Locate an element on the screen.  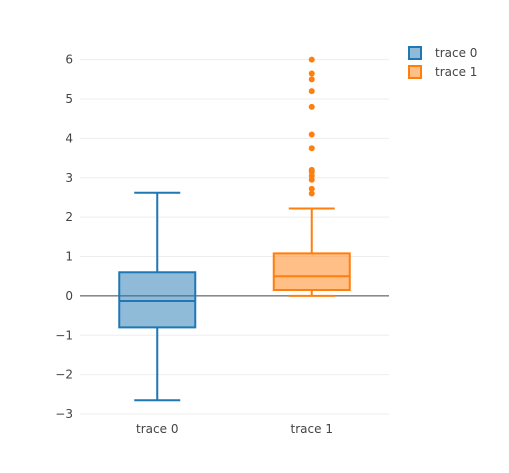
y-tick-label: 3 is located at coordinates (69, 178).